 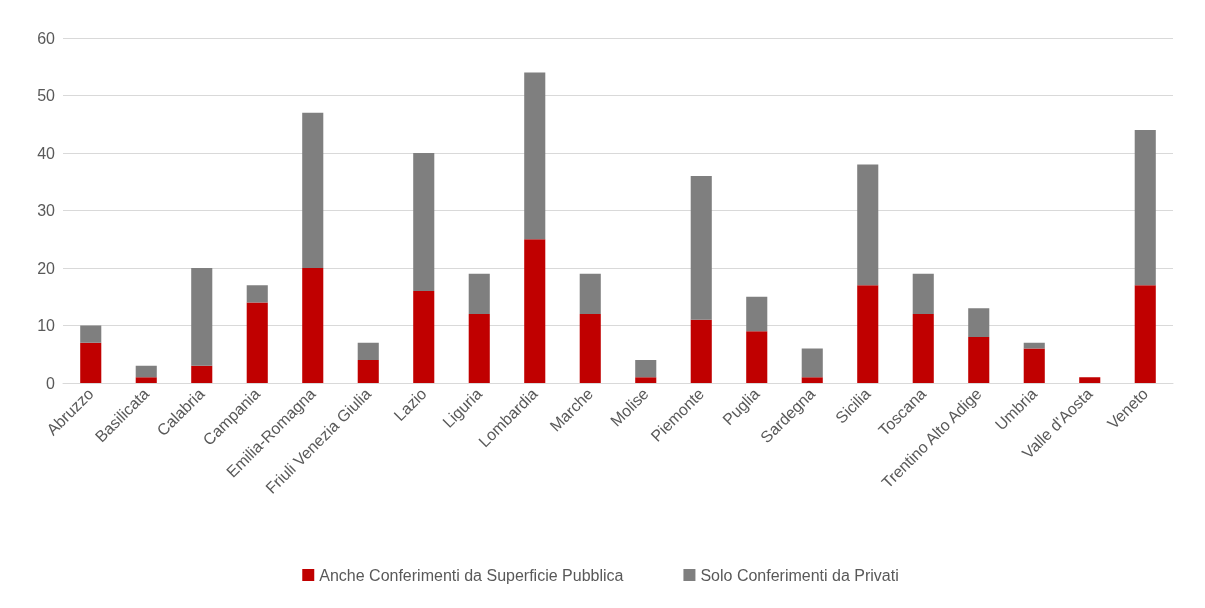 What do you see at coordinates (46, 153) in the screenshot?
I see `y-tick-label: 40` at bounding box center [46, 153].